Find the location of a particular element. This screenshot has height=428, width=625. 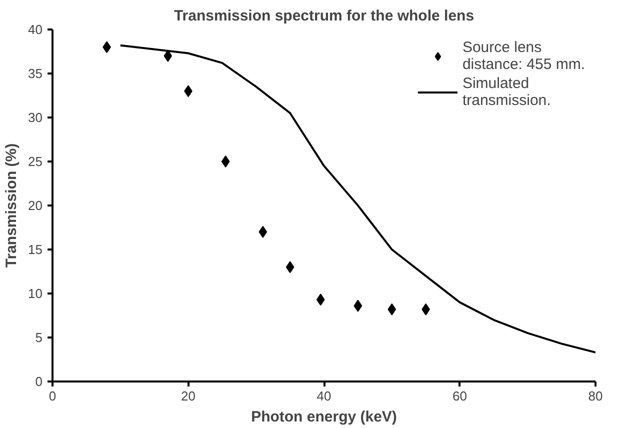

y-tick-label: 30 is located at coordinates (35, 117).